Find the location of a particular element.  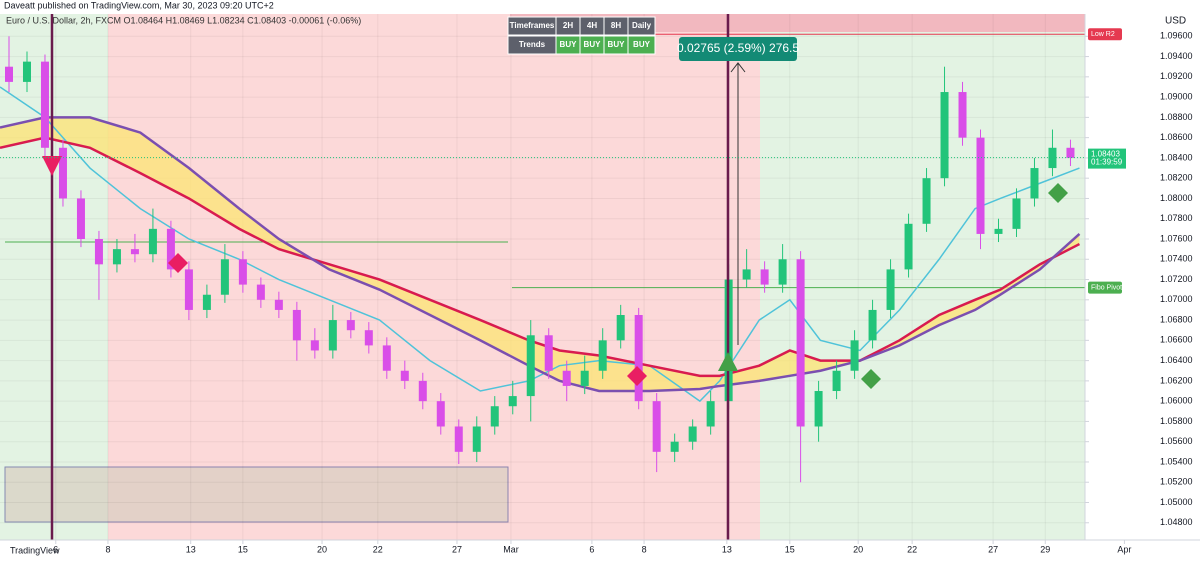

y-tick-label: 1.05200 is located at coordinates (1176, 482).